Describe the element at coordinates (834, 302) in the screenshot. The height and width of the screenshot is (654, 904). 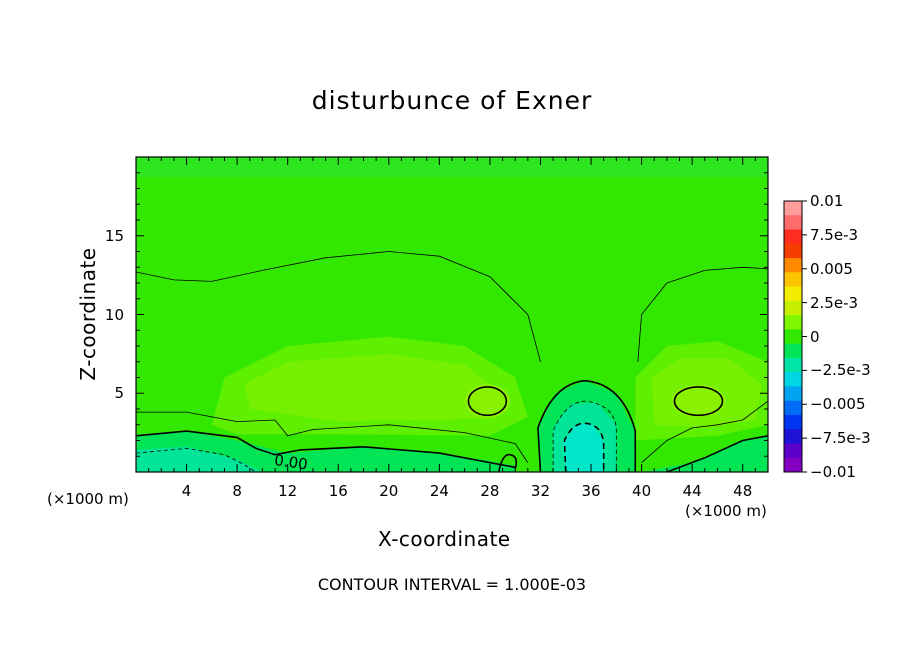
I see `colorbar-tick-label: 2.5e-3` at that location.